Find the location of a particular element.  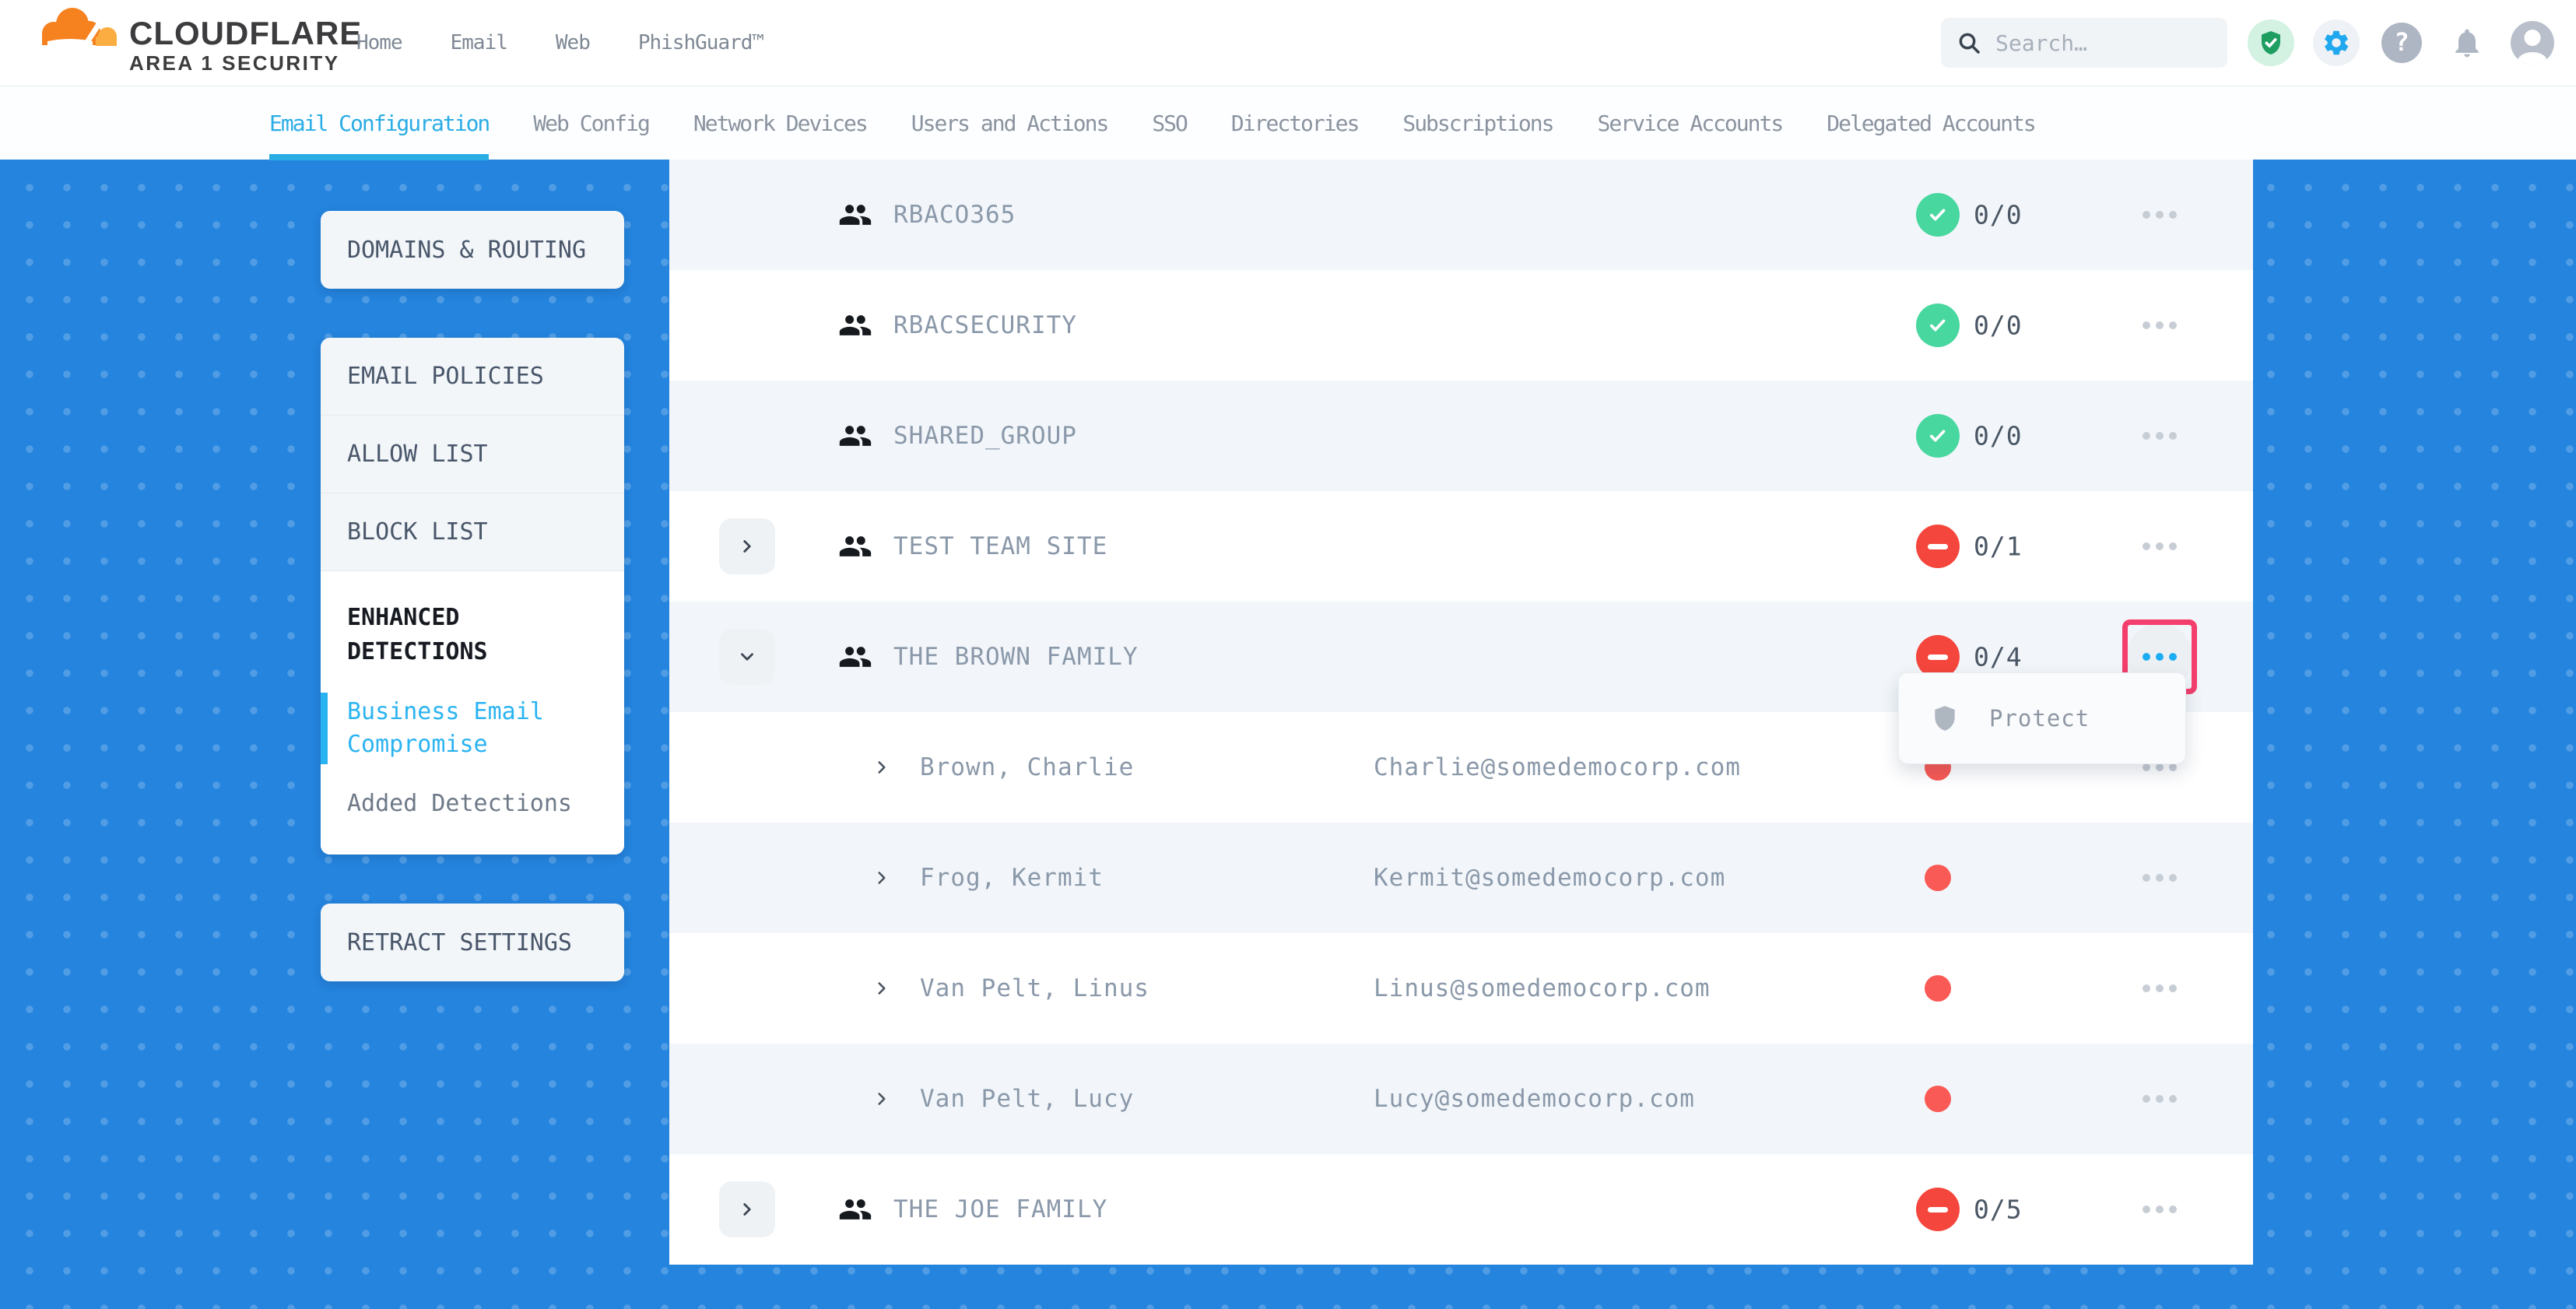

sidebar-card-retract: RETRACT SETTINGS is located at coordinates (473, 942).